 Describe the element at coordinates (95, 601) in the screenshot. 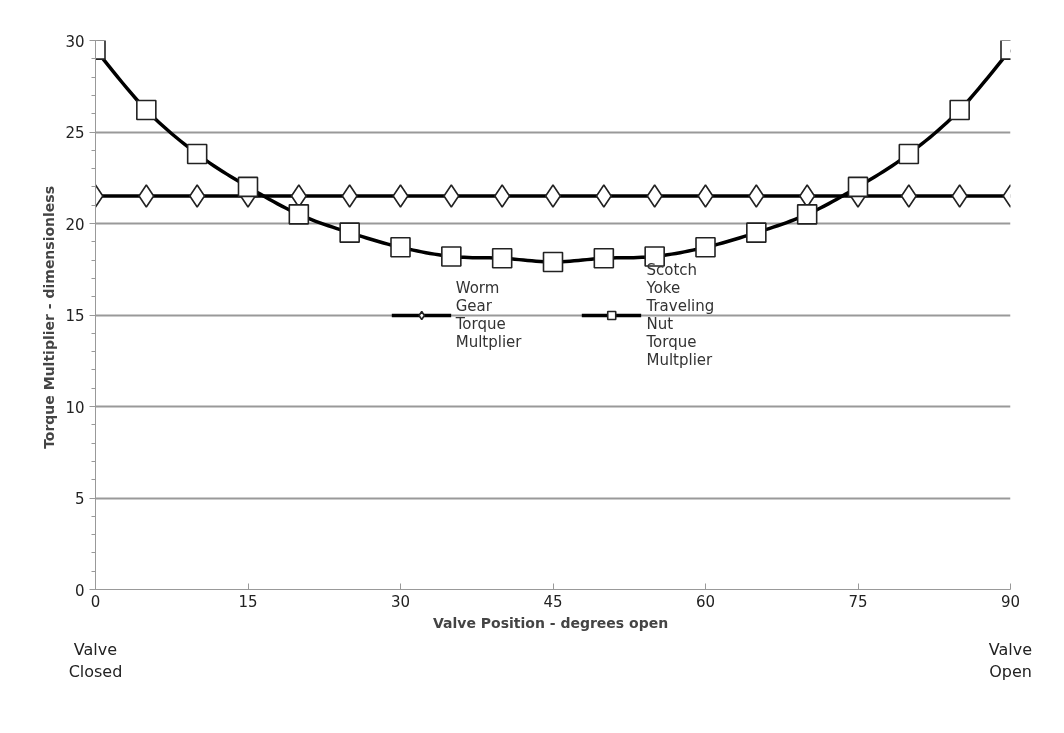

I see `x-tick-label: 0` at that location.